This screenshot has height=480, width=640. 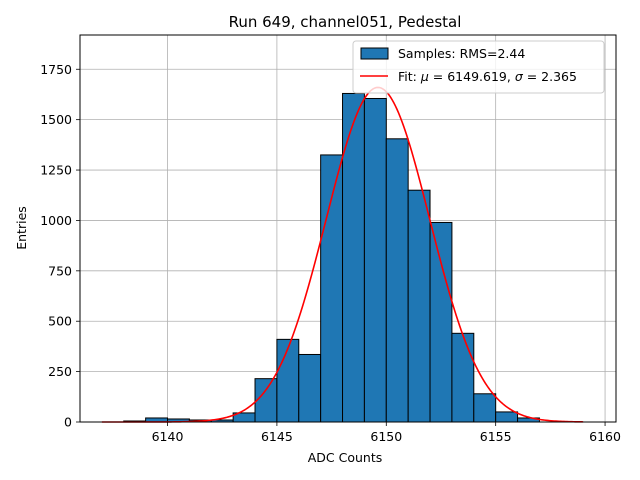 What do you see at coordinates (56, 220) in the screenshot?
I see `y-tick-label: 1000` at bounding box center [56, 220].